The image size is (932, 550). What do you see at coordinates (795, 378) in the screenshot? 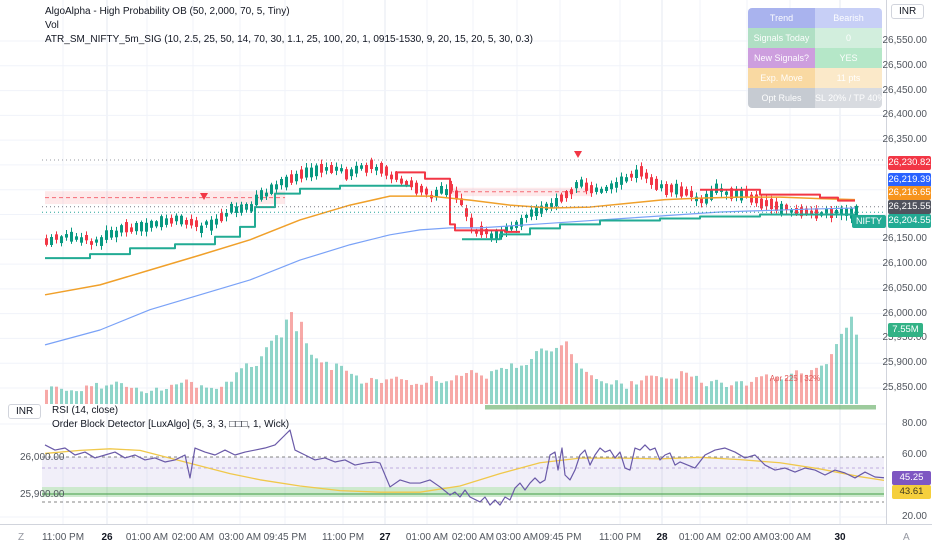
I see `volume-note-label: Apr 225 | 32%` at bounding box center [795, 378].